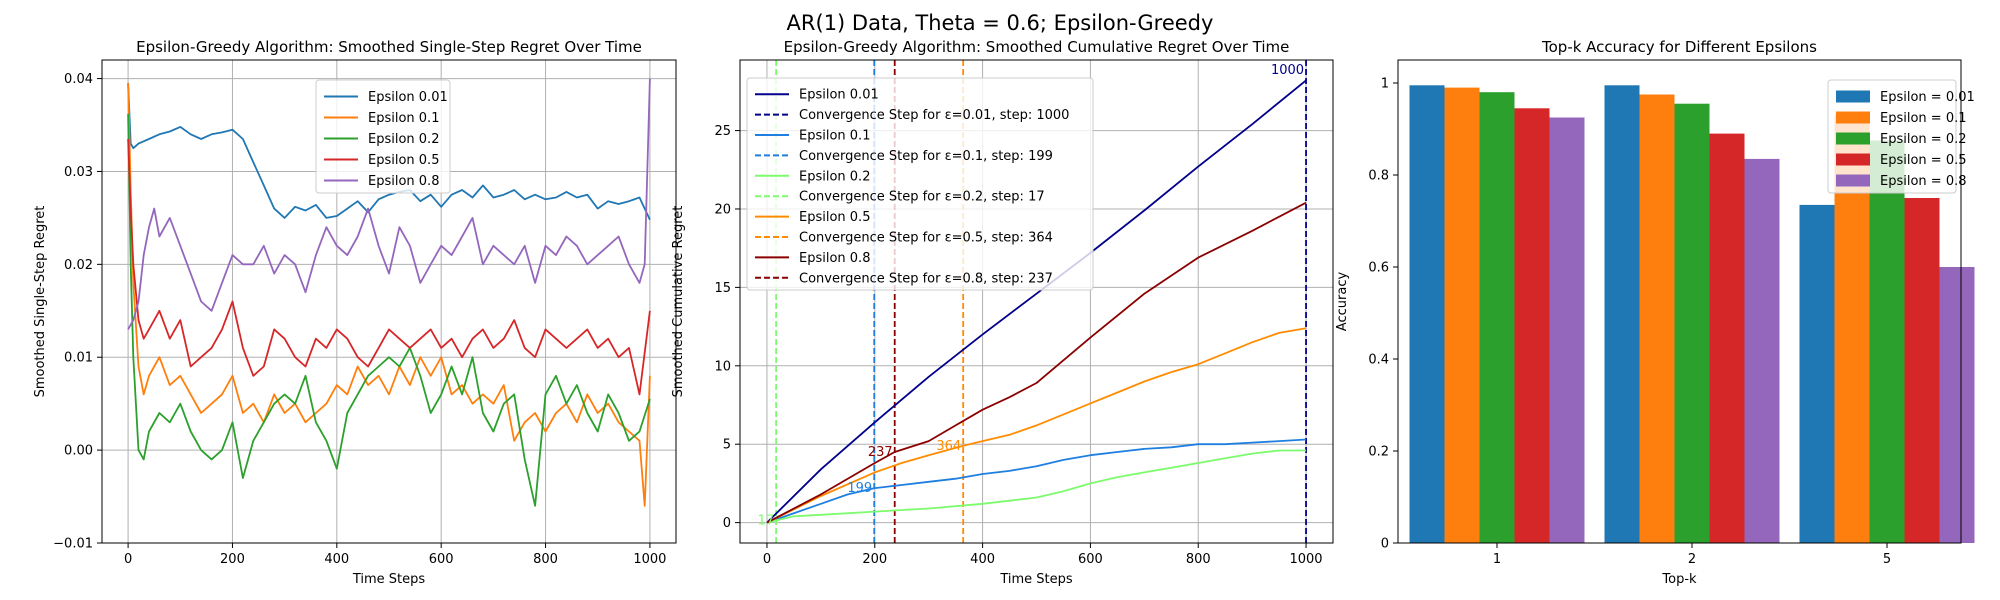  What do you see at coordinates (1679, 579) in the screenshot?
I see `x-axis-label: Top-k` at bounding box center [1679, 579].